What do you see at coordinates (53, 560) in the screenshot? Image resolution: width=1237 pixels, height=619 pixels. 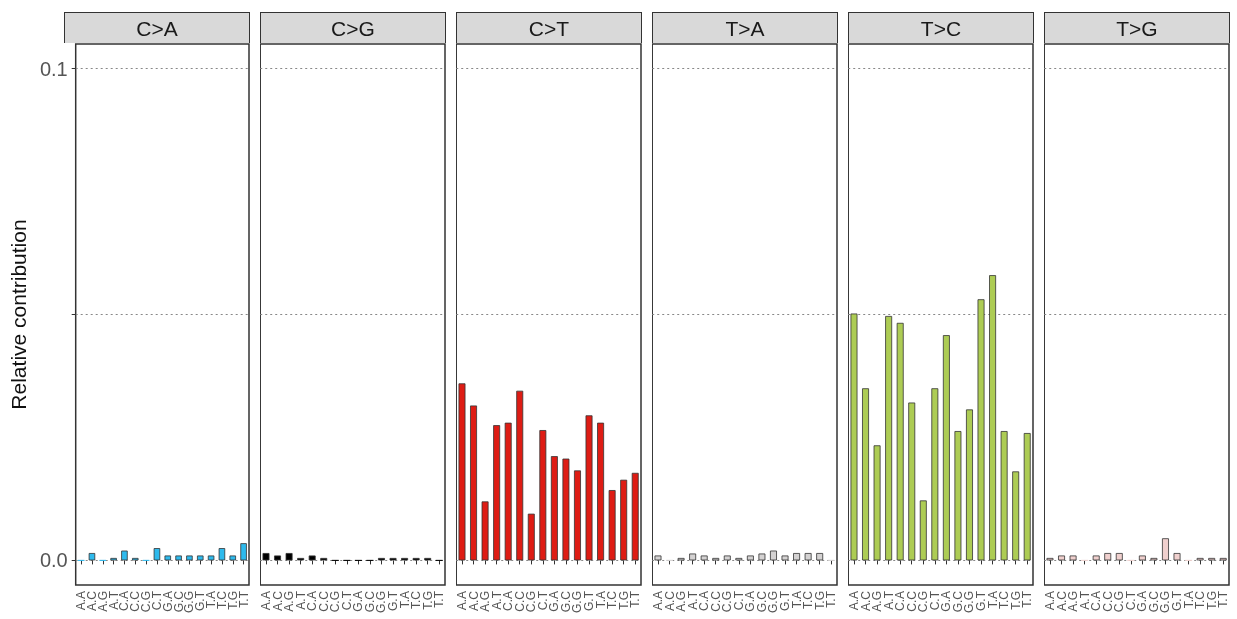 I see `y-tick-label: 0.0` at bounding box center [53, 560].